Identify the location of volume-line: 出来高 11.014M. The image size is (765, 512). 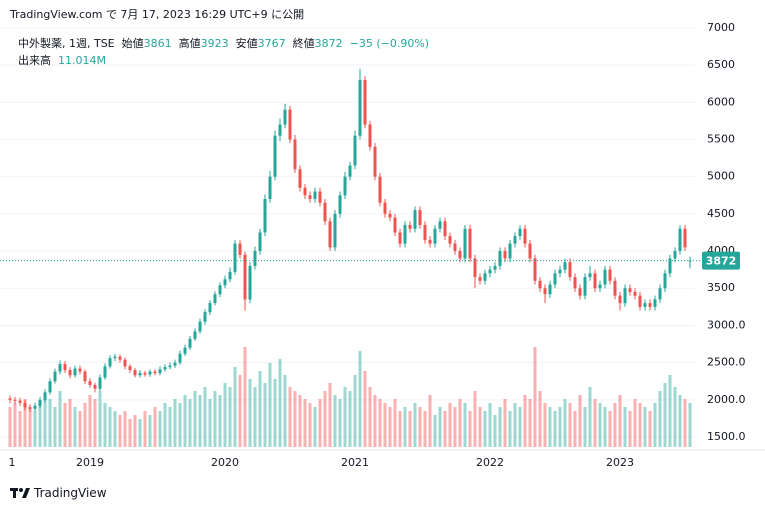
(62, 60).